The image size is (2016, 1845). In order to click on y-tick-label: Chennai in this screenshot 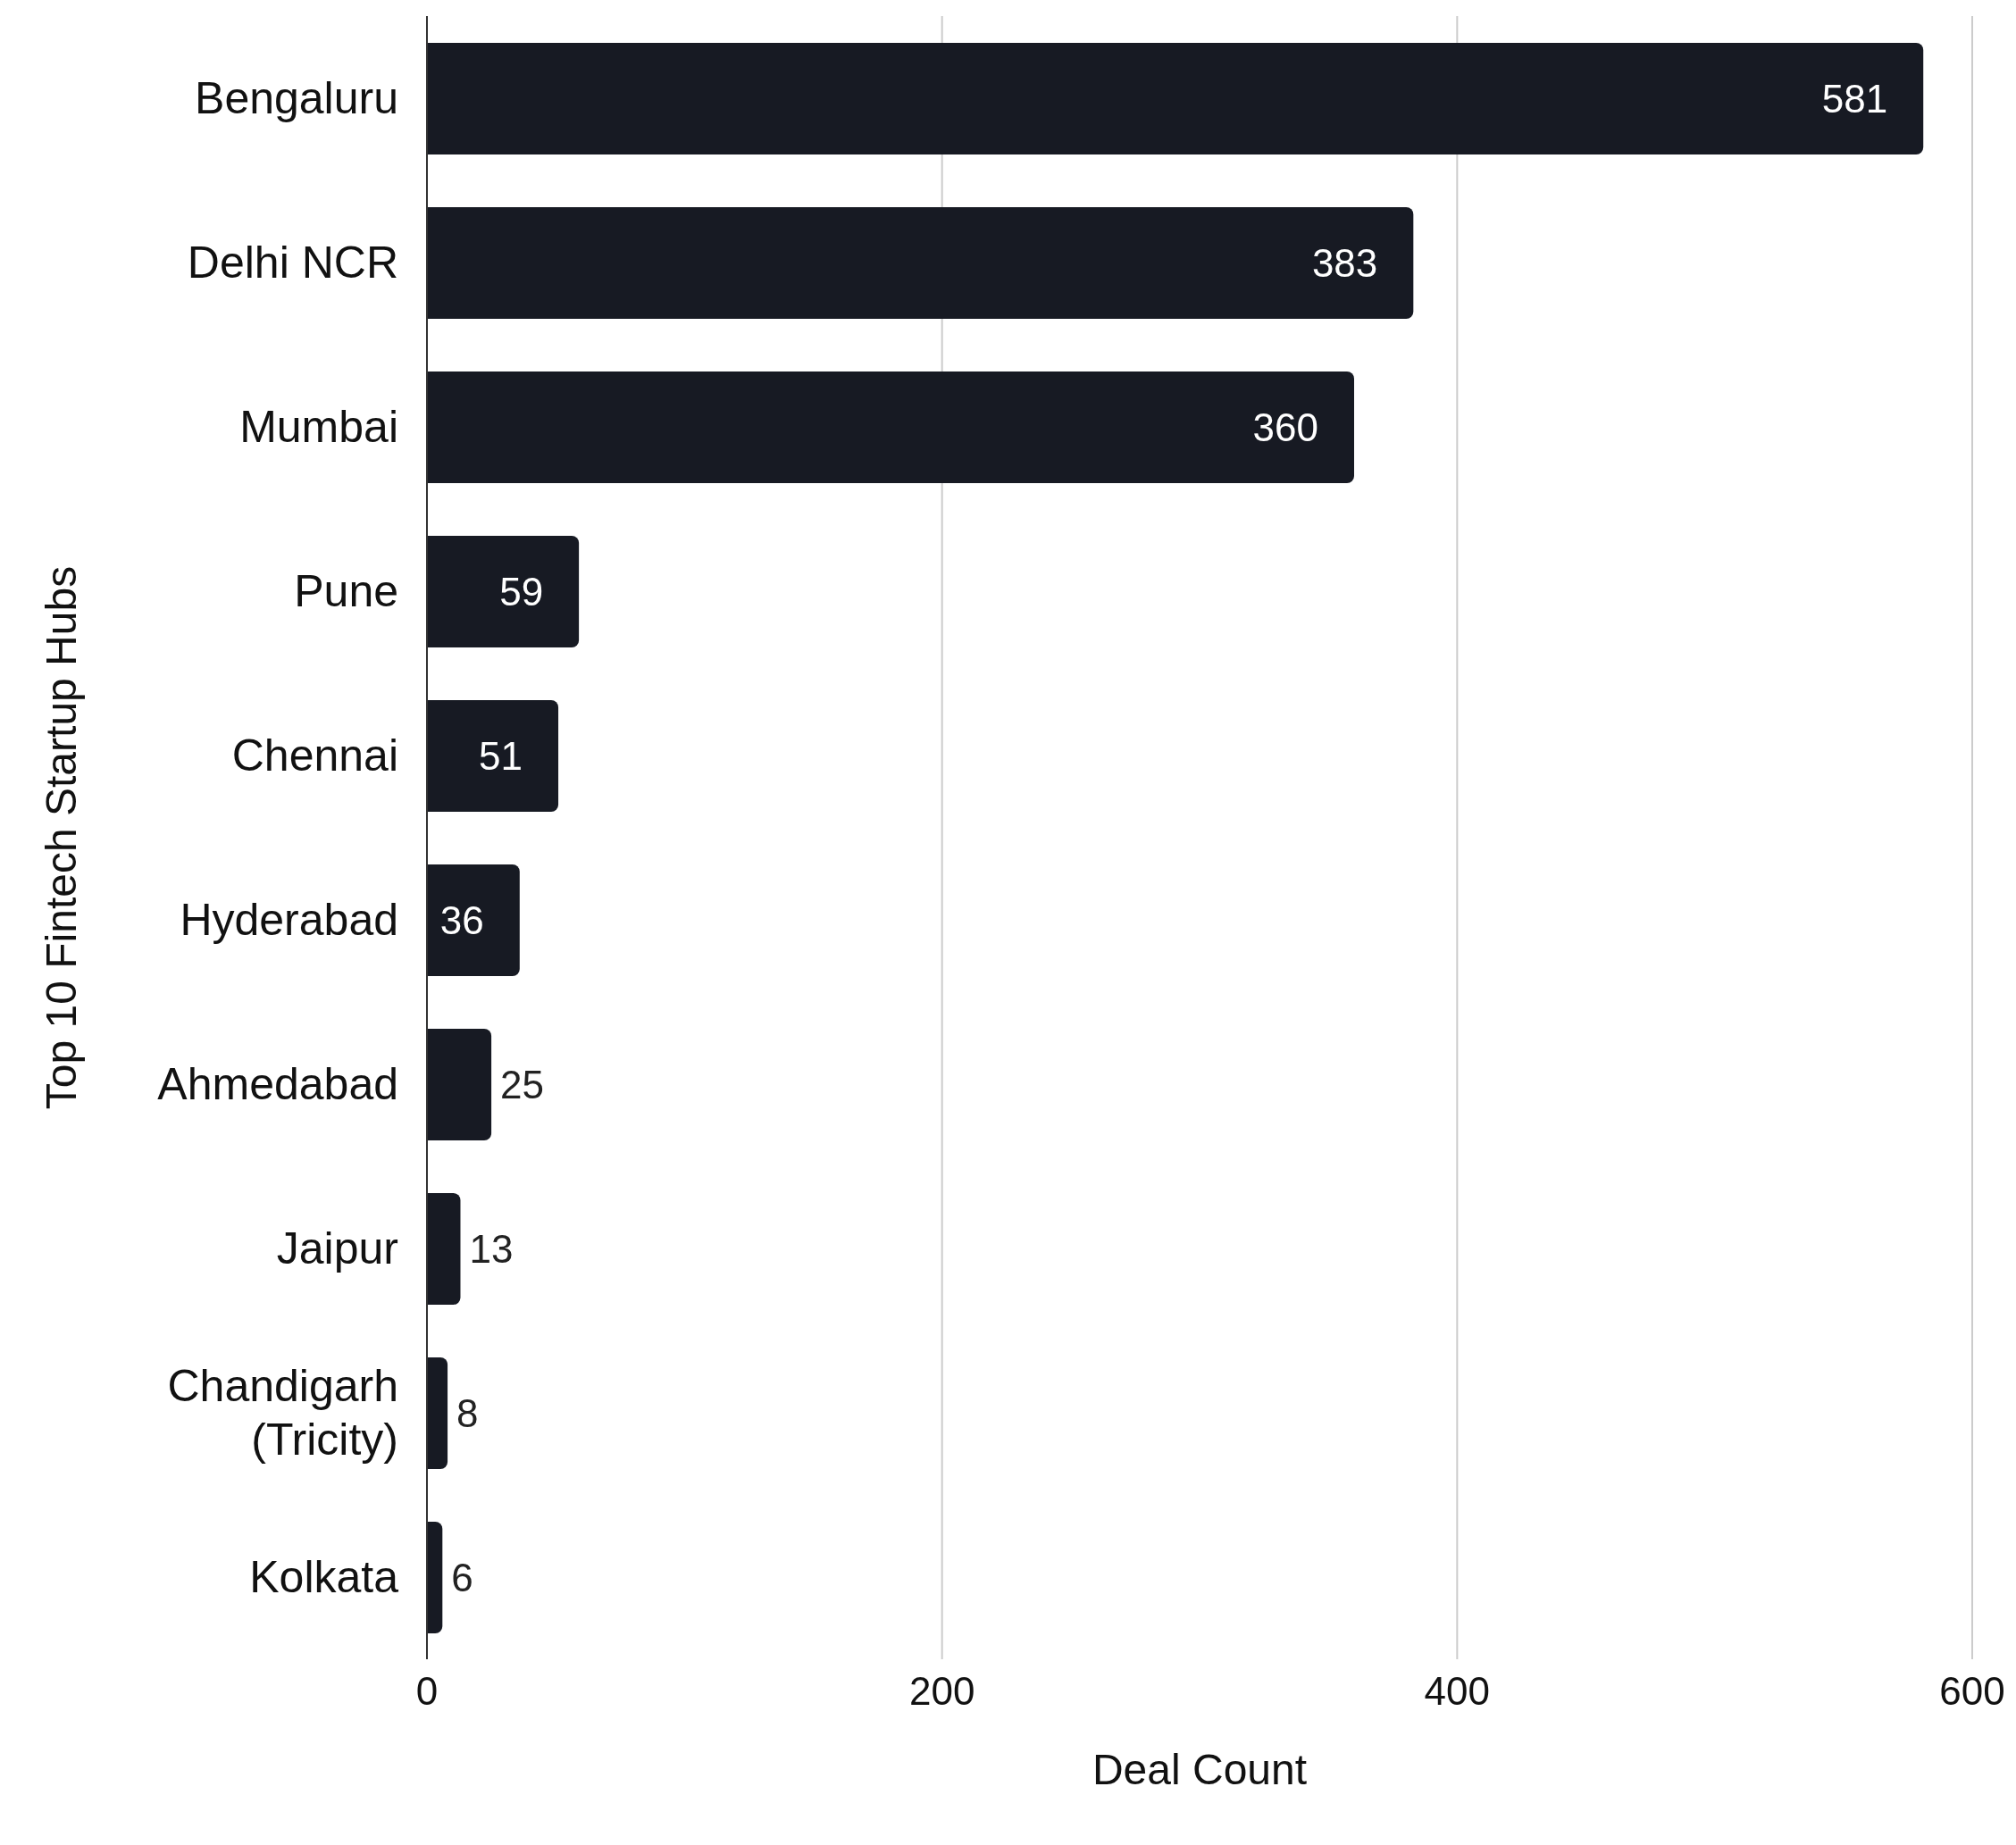, I will do `click(314, 756)`.